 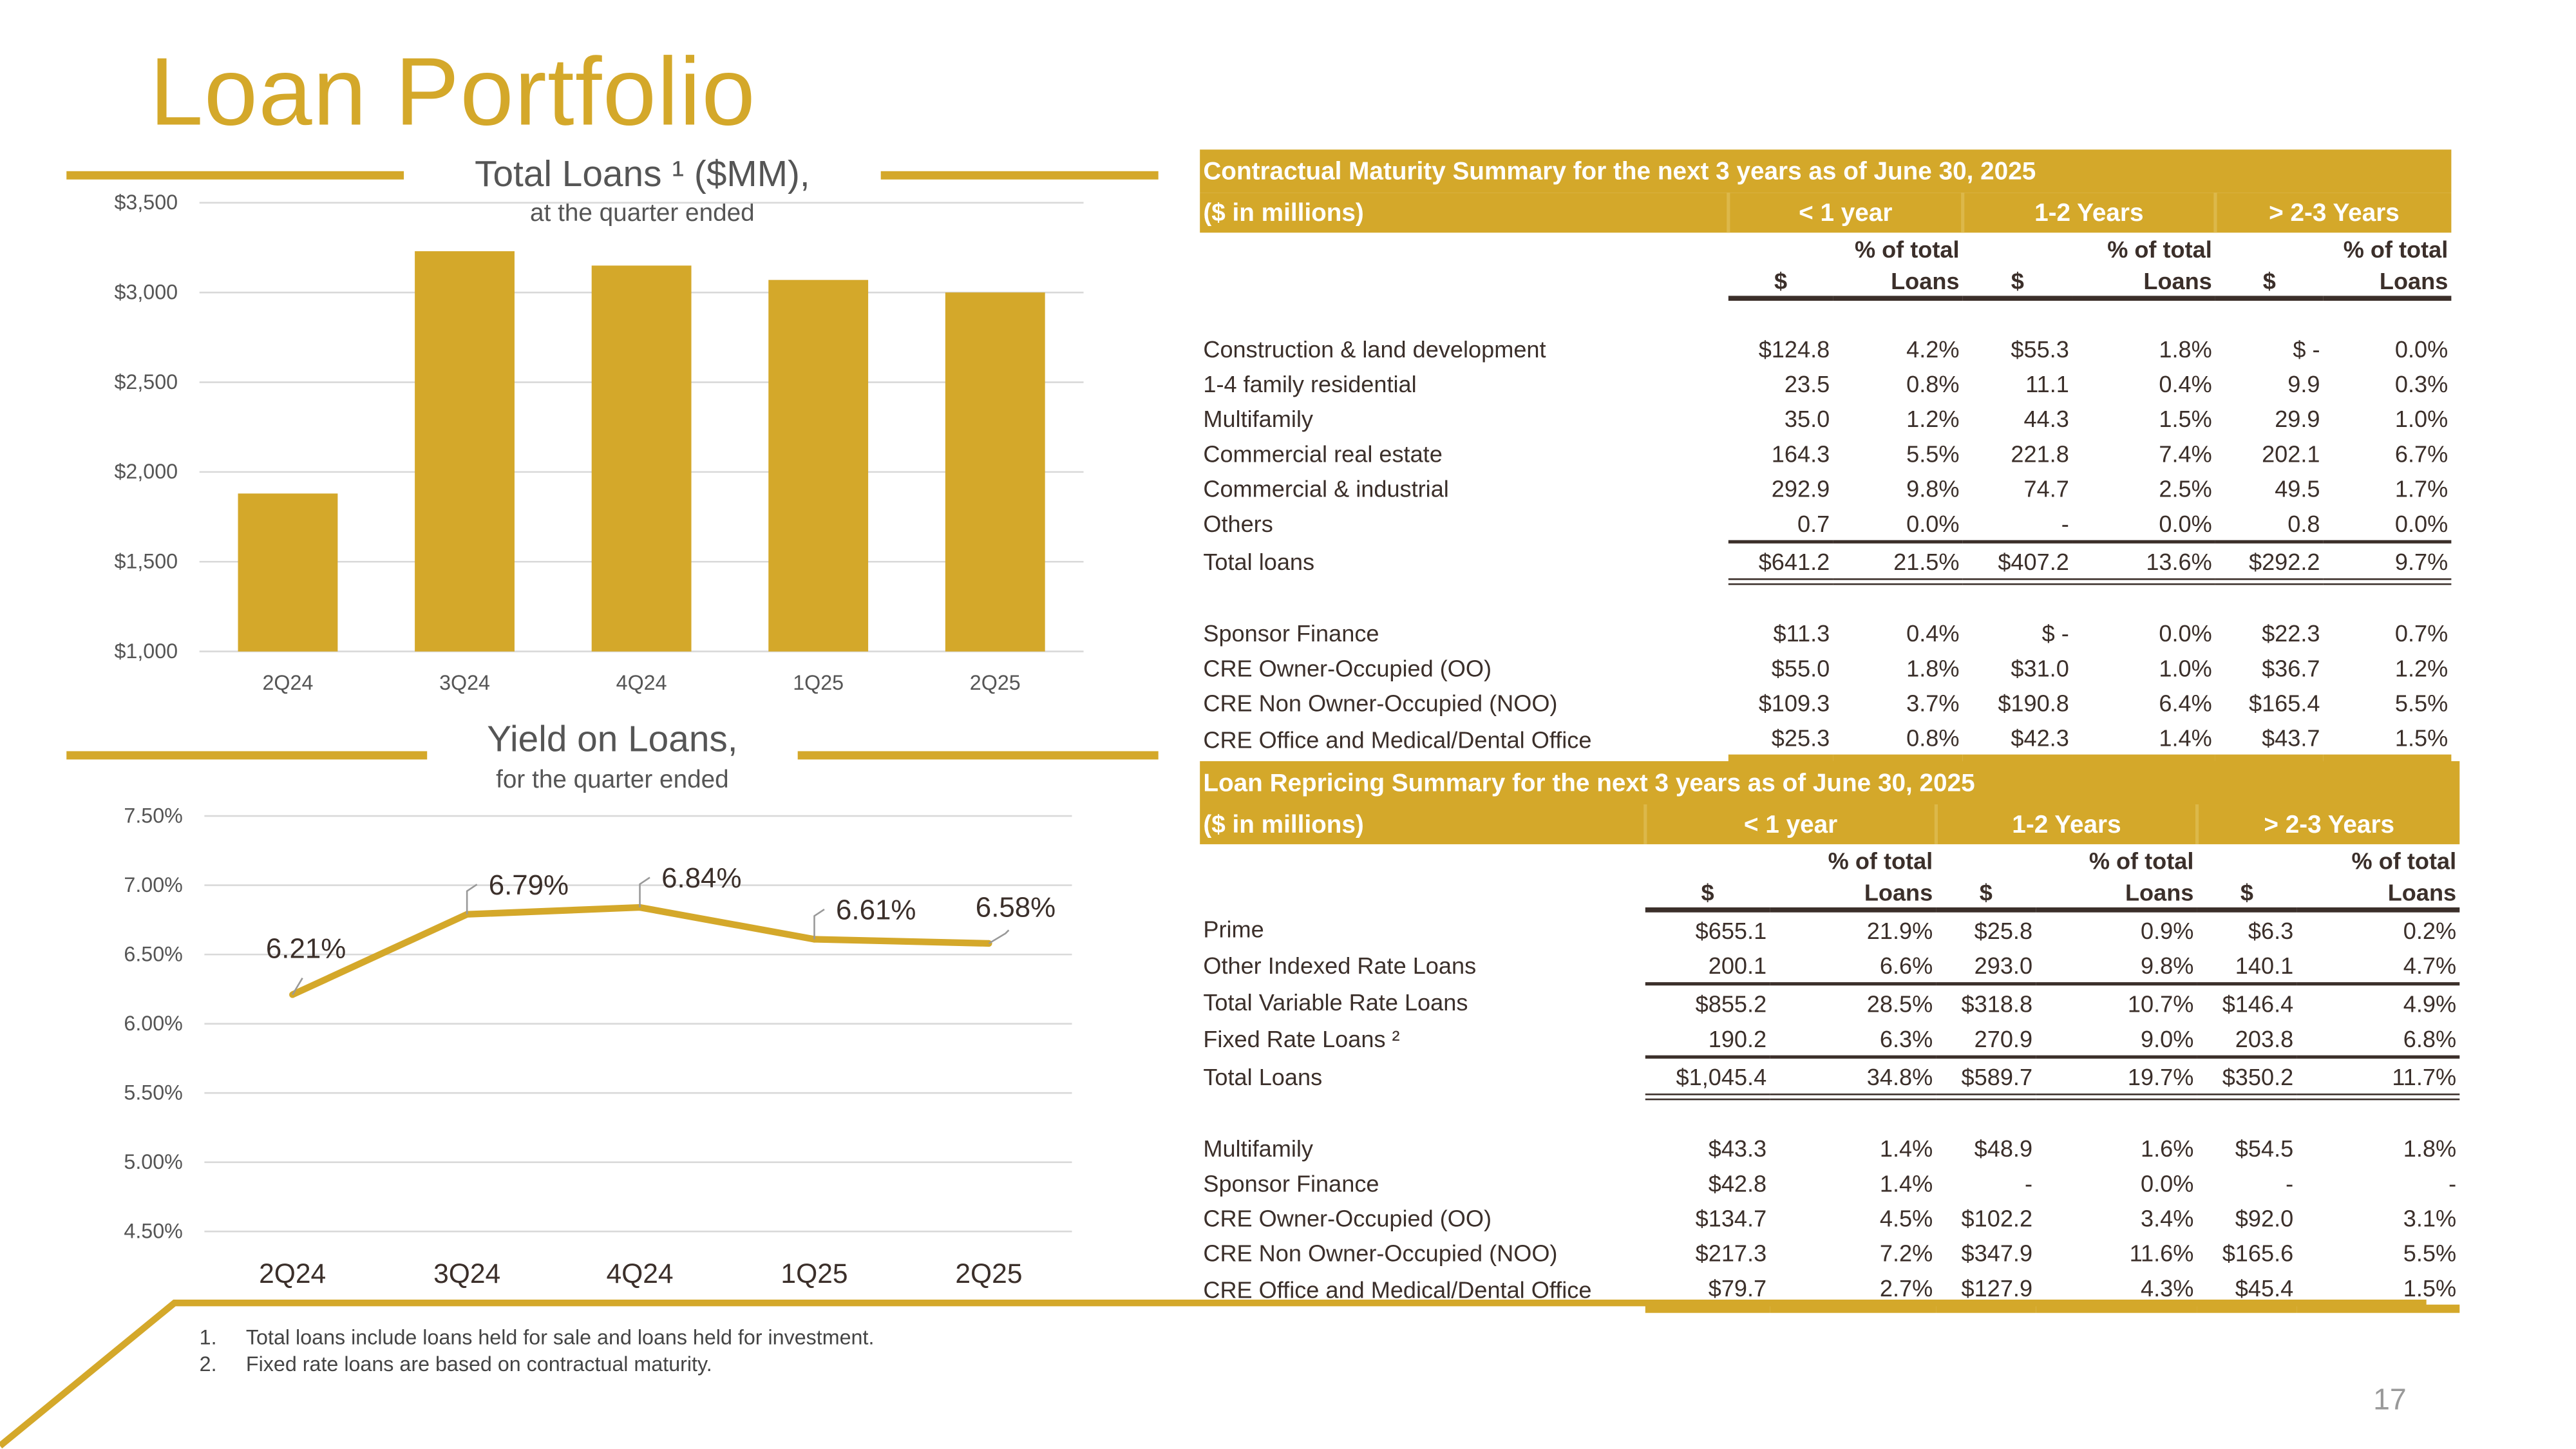 What do you see at coordinates (2247, 1039) in the screenshot?
I see `table-cell: 203.8` at bounding box center [2247, 1039].